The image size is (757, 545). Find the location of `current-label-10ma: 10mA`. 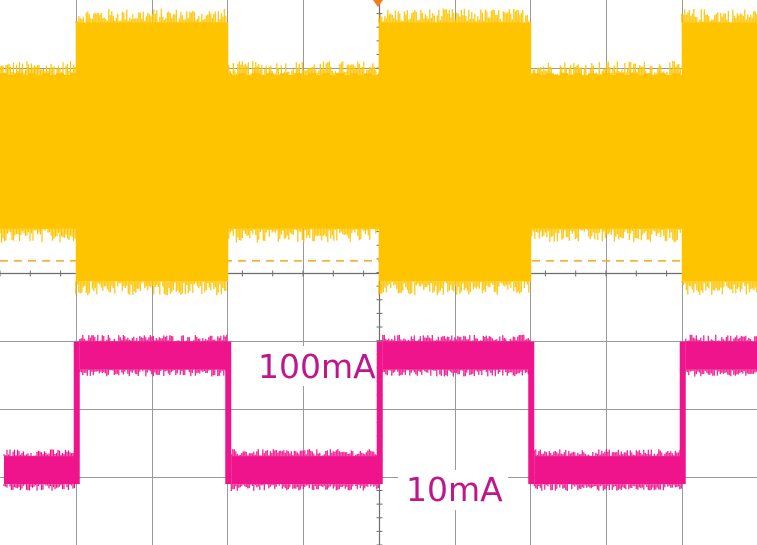

current-label-10ma: 10mA is located at coordinates (454, 489).